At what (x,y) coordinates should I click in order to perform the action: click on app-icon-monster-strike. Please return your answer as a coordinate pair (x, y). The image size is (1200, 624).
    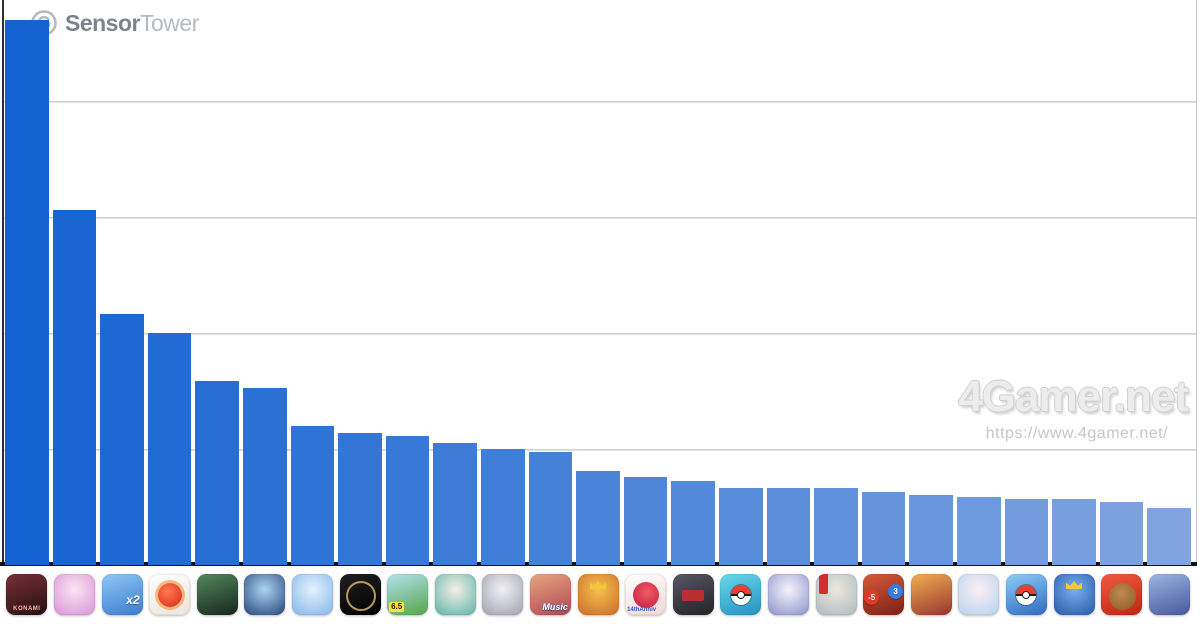
    Looking at the image, I should click on (170, 594).